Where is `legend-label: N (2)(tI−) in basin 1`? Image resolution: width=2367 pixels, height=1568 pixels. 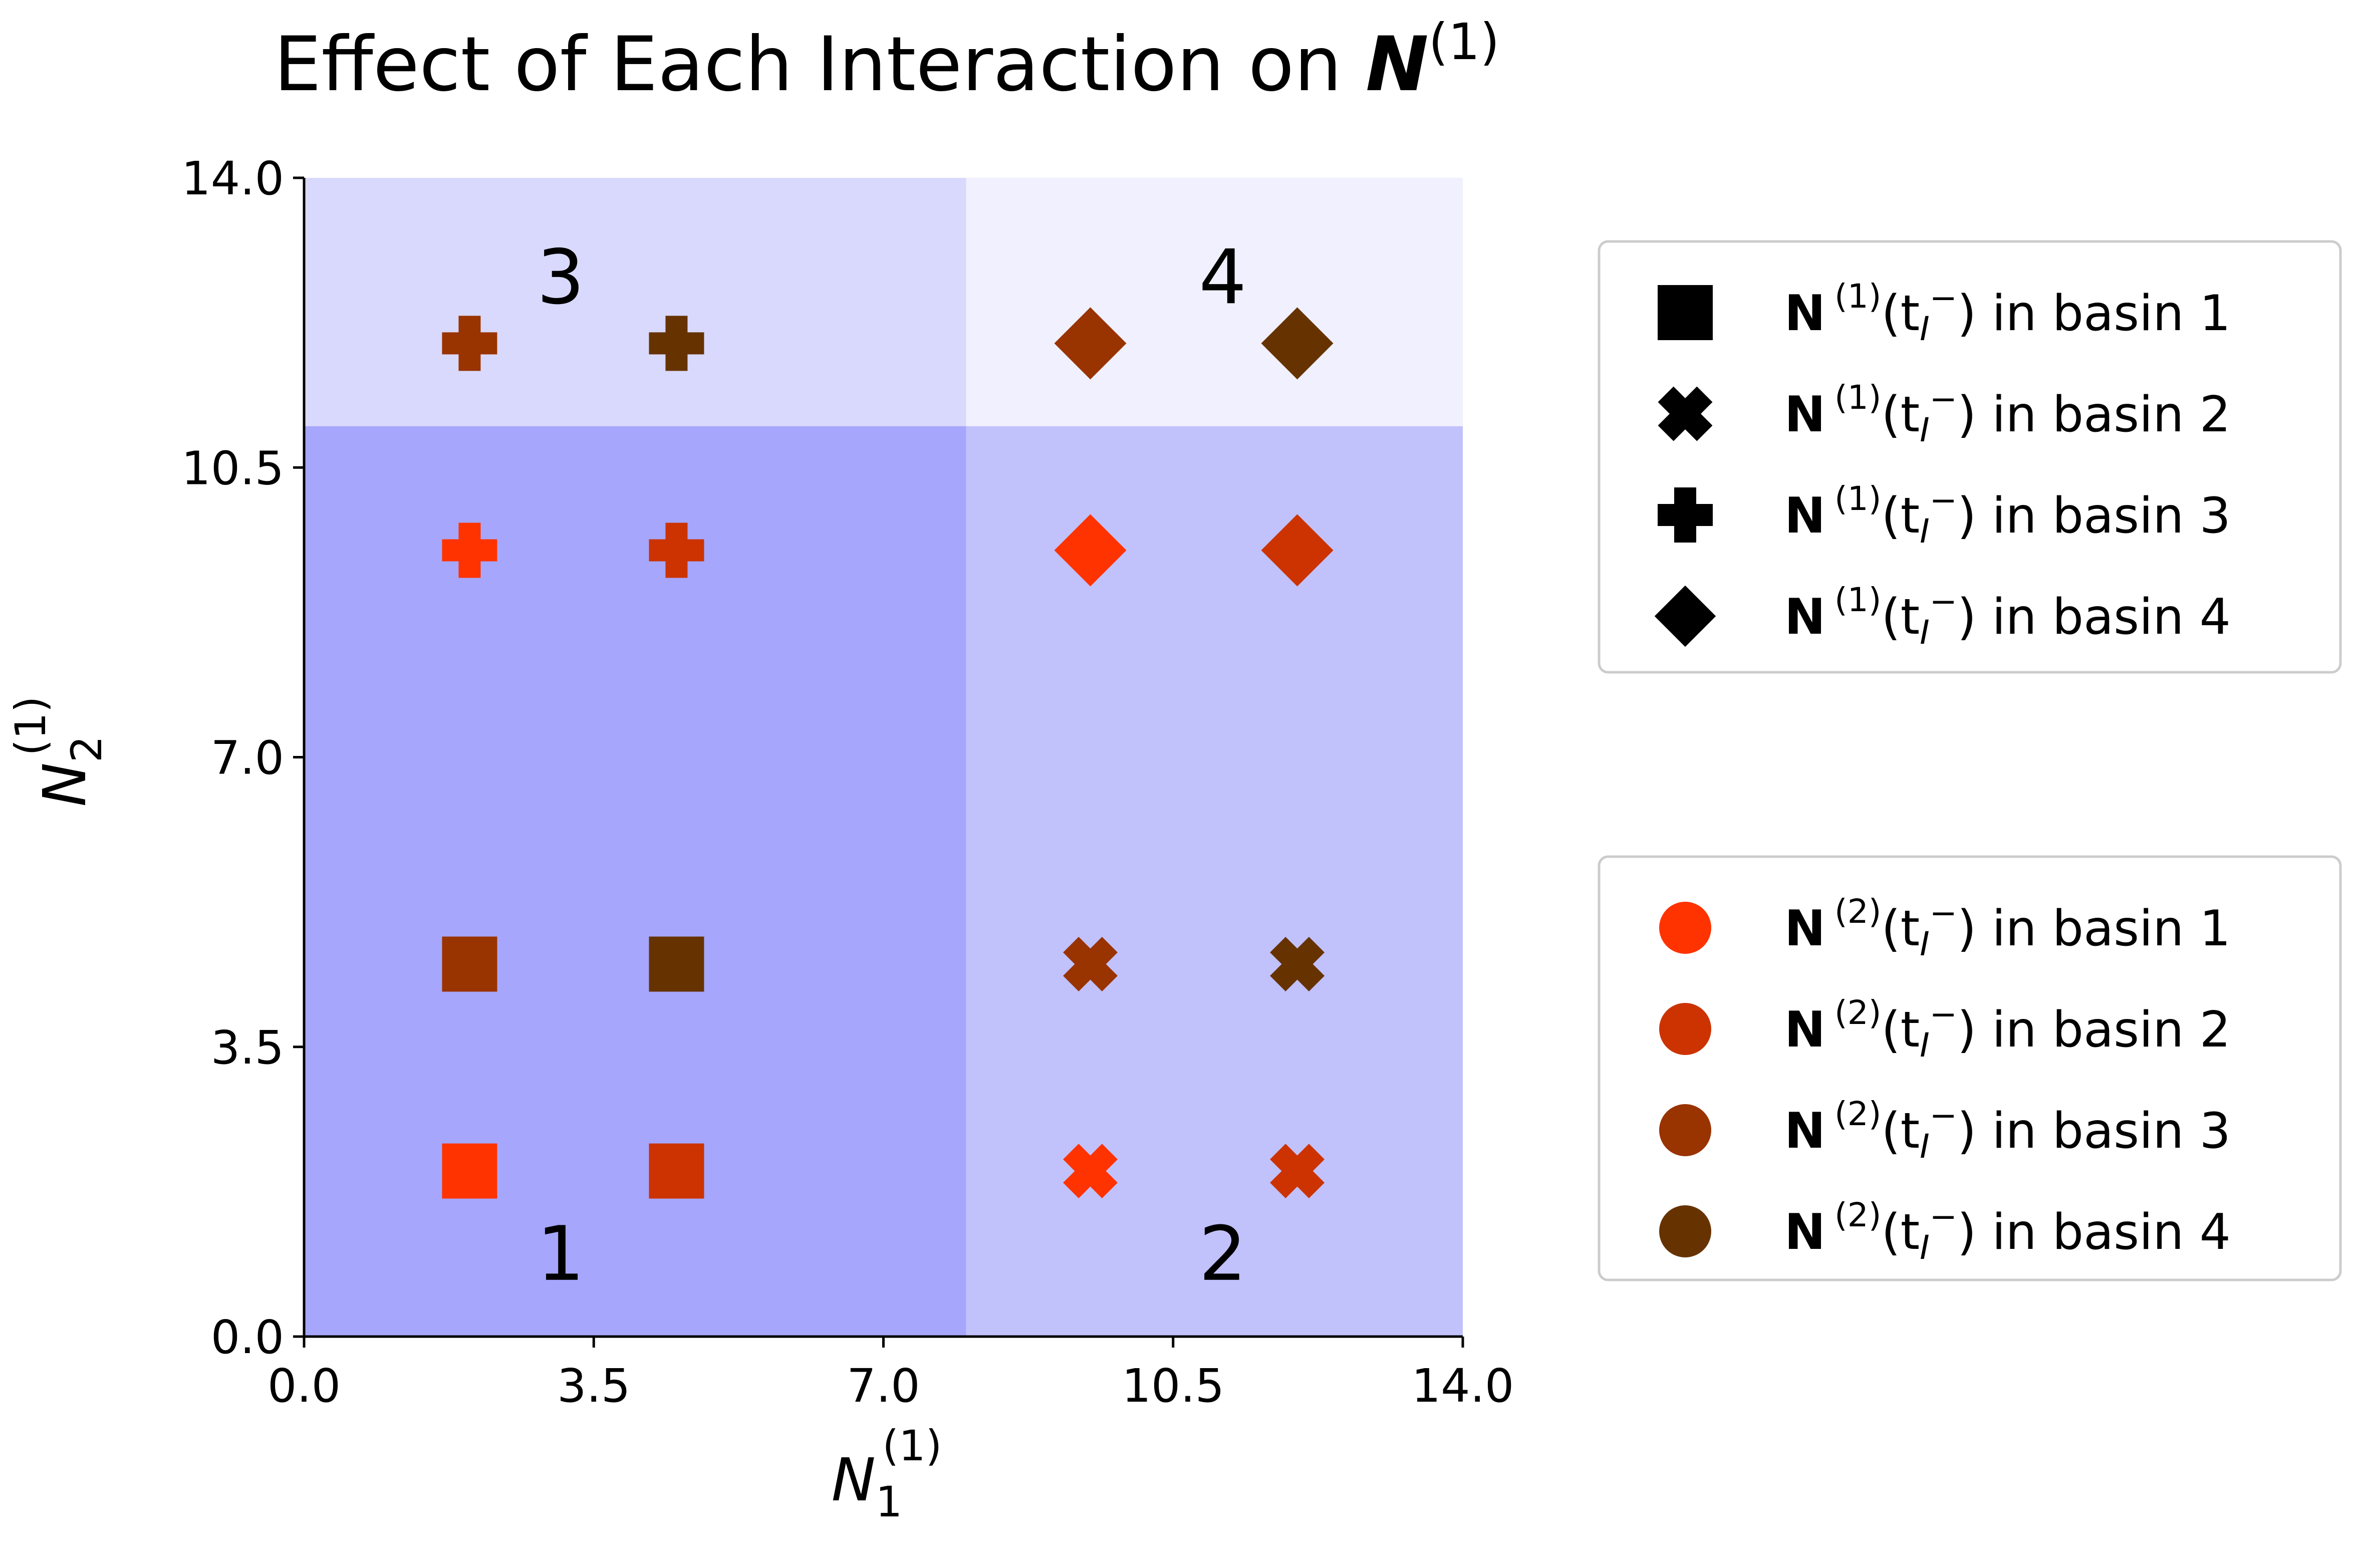 legend-label: N (2)(tI−) in basin 1 is located at coordinates (2007, 928).